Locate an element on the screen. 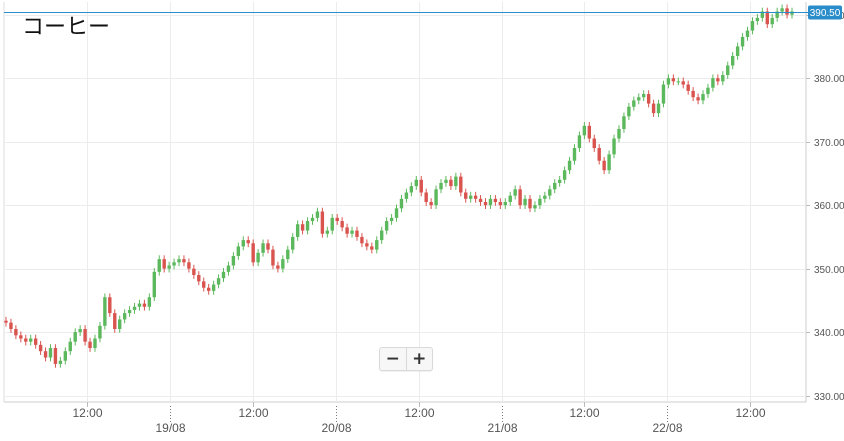 Image resolution: width=844 pixels, height=441 pixels. y-tick-label: 370.00 is located at coordinates (829, 143).